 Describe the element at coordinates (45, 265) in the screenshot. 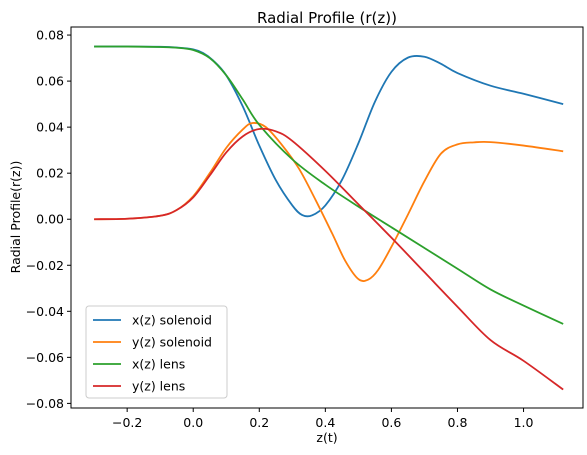

I see `y-tick-label: −0.02` at that location.